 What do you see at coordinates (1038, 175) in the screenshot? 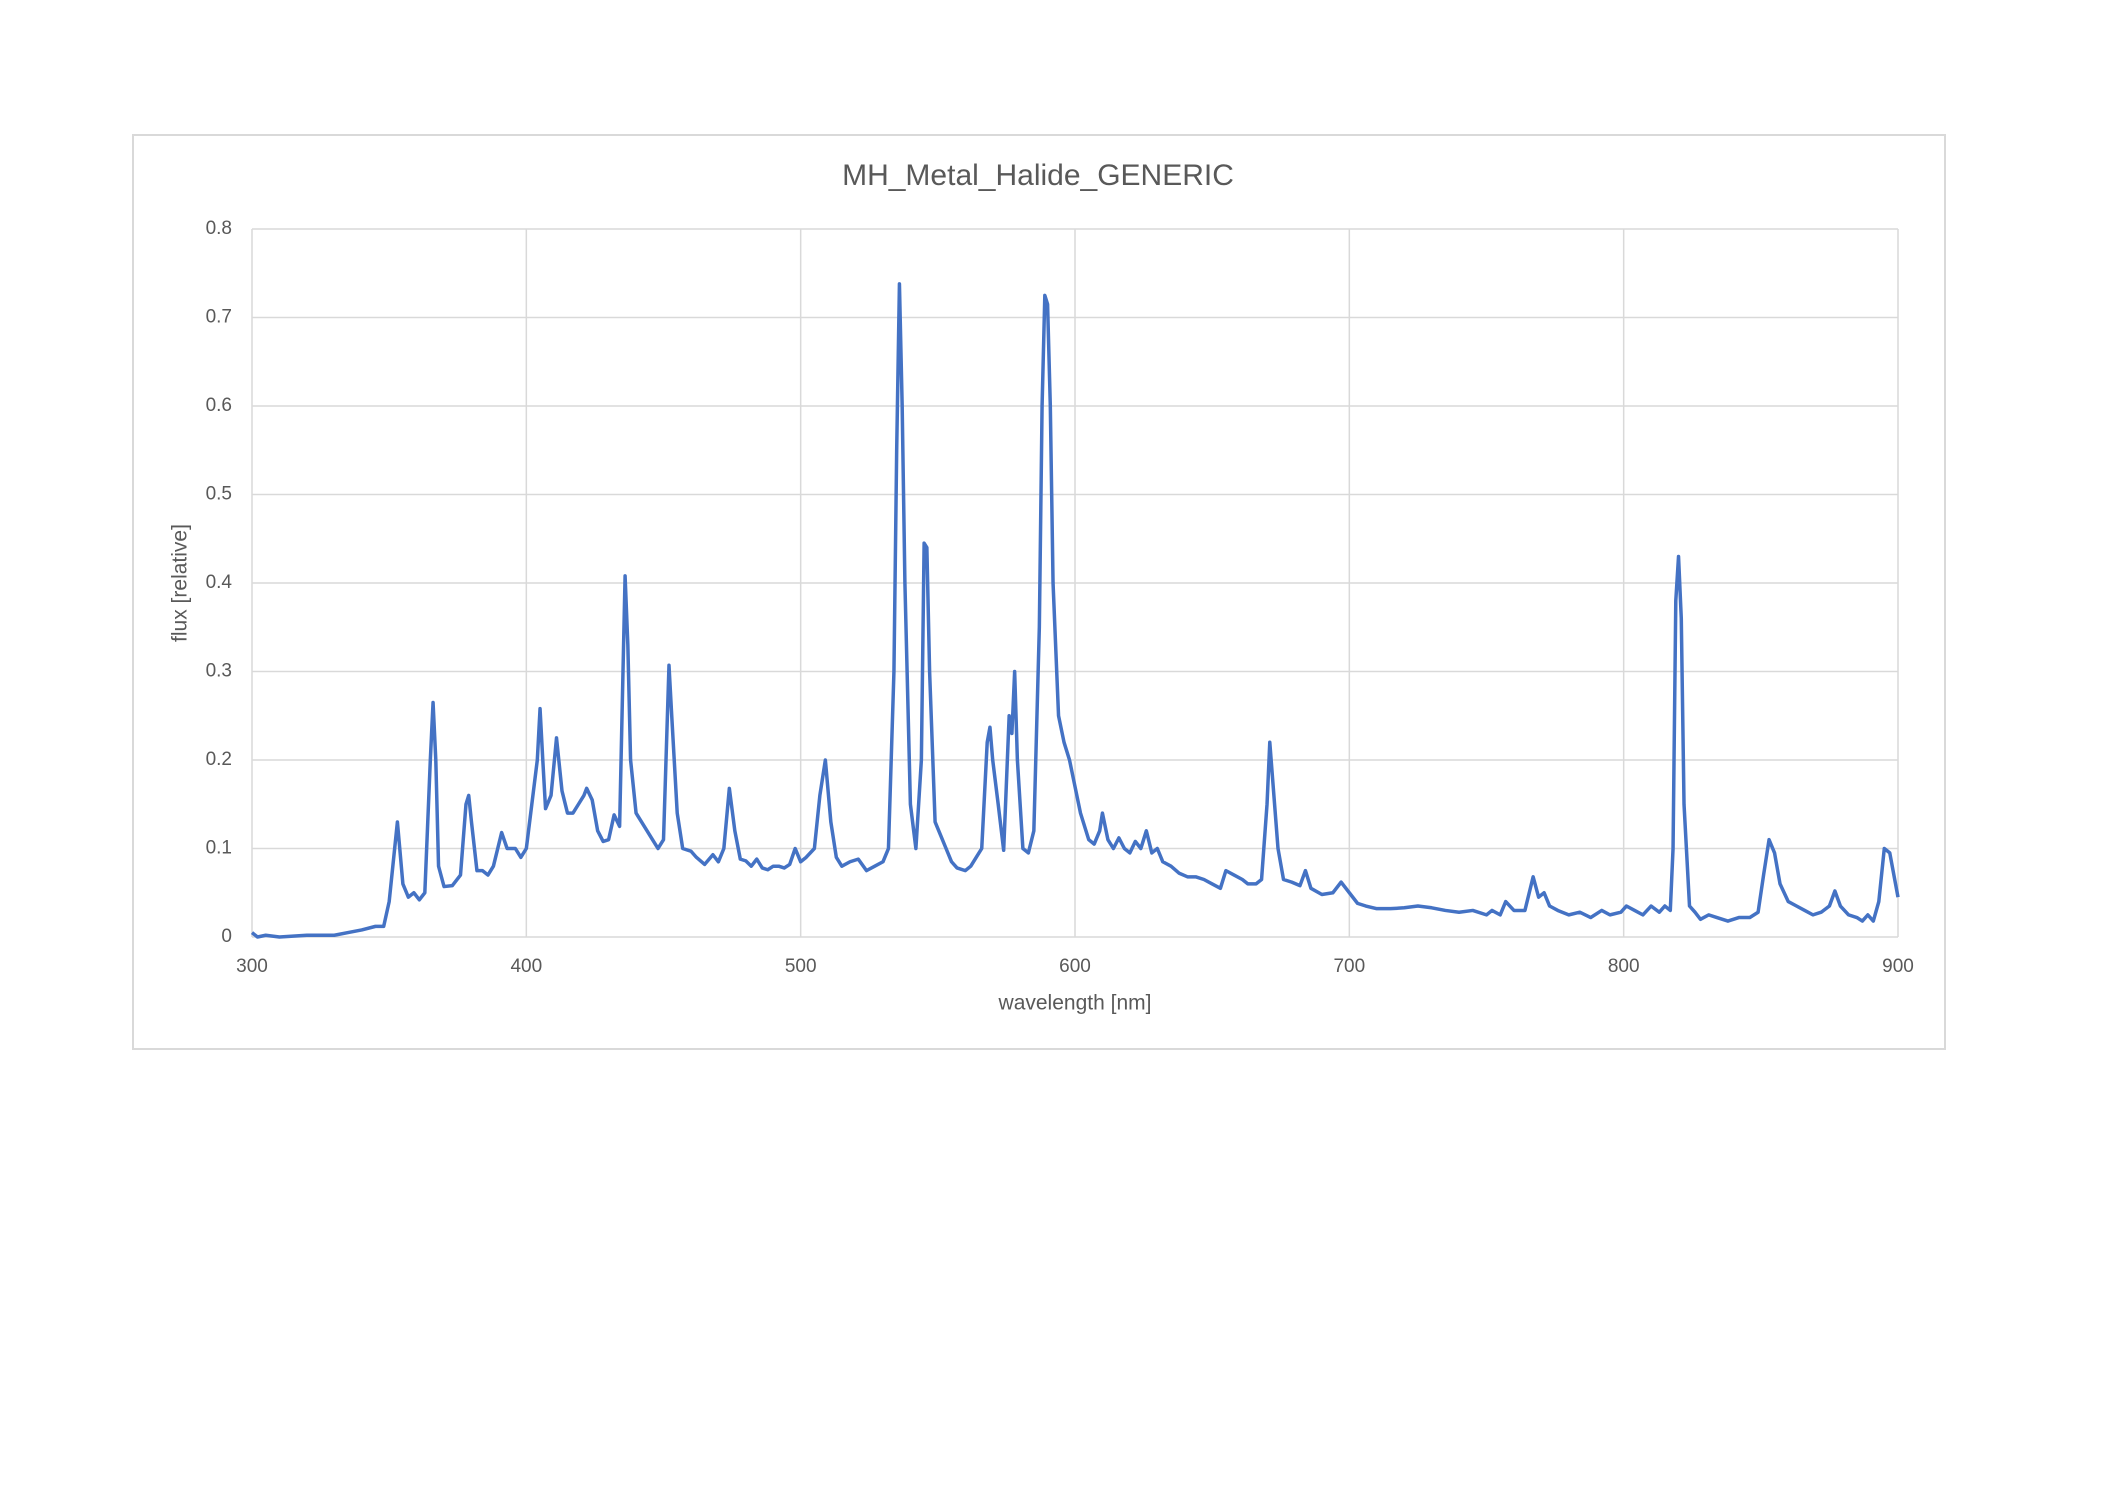
I see `chart-title: MH_Metal_Halide_GENERIC` at bounding box center [1038, 175].